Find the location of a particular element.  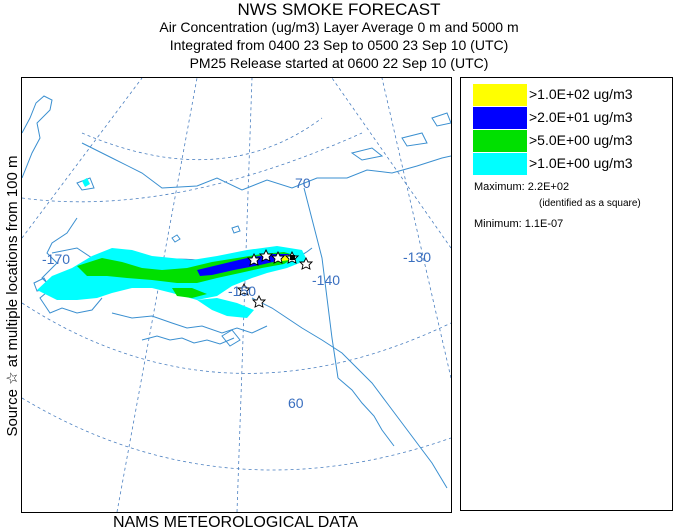

alaska-peninsula is located at coordinates (189, 323).